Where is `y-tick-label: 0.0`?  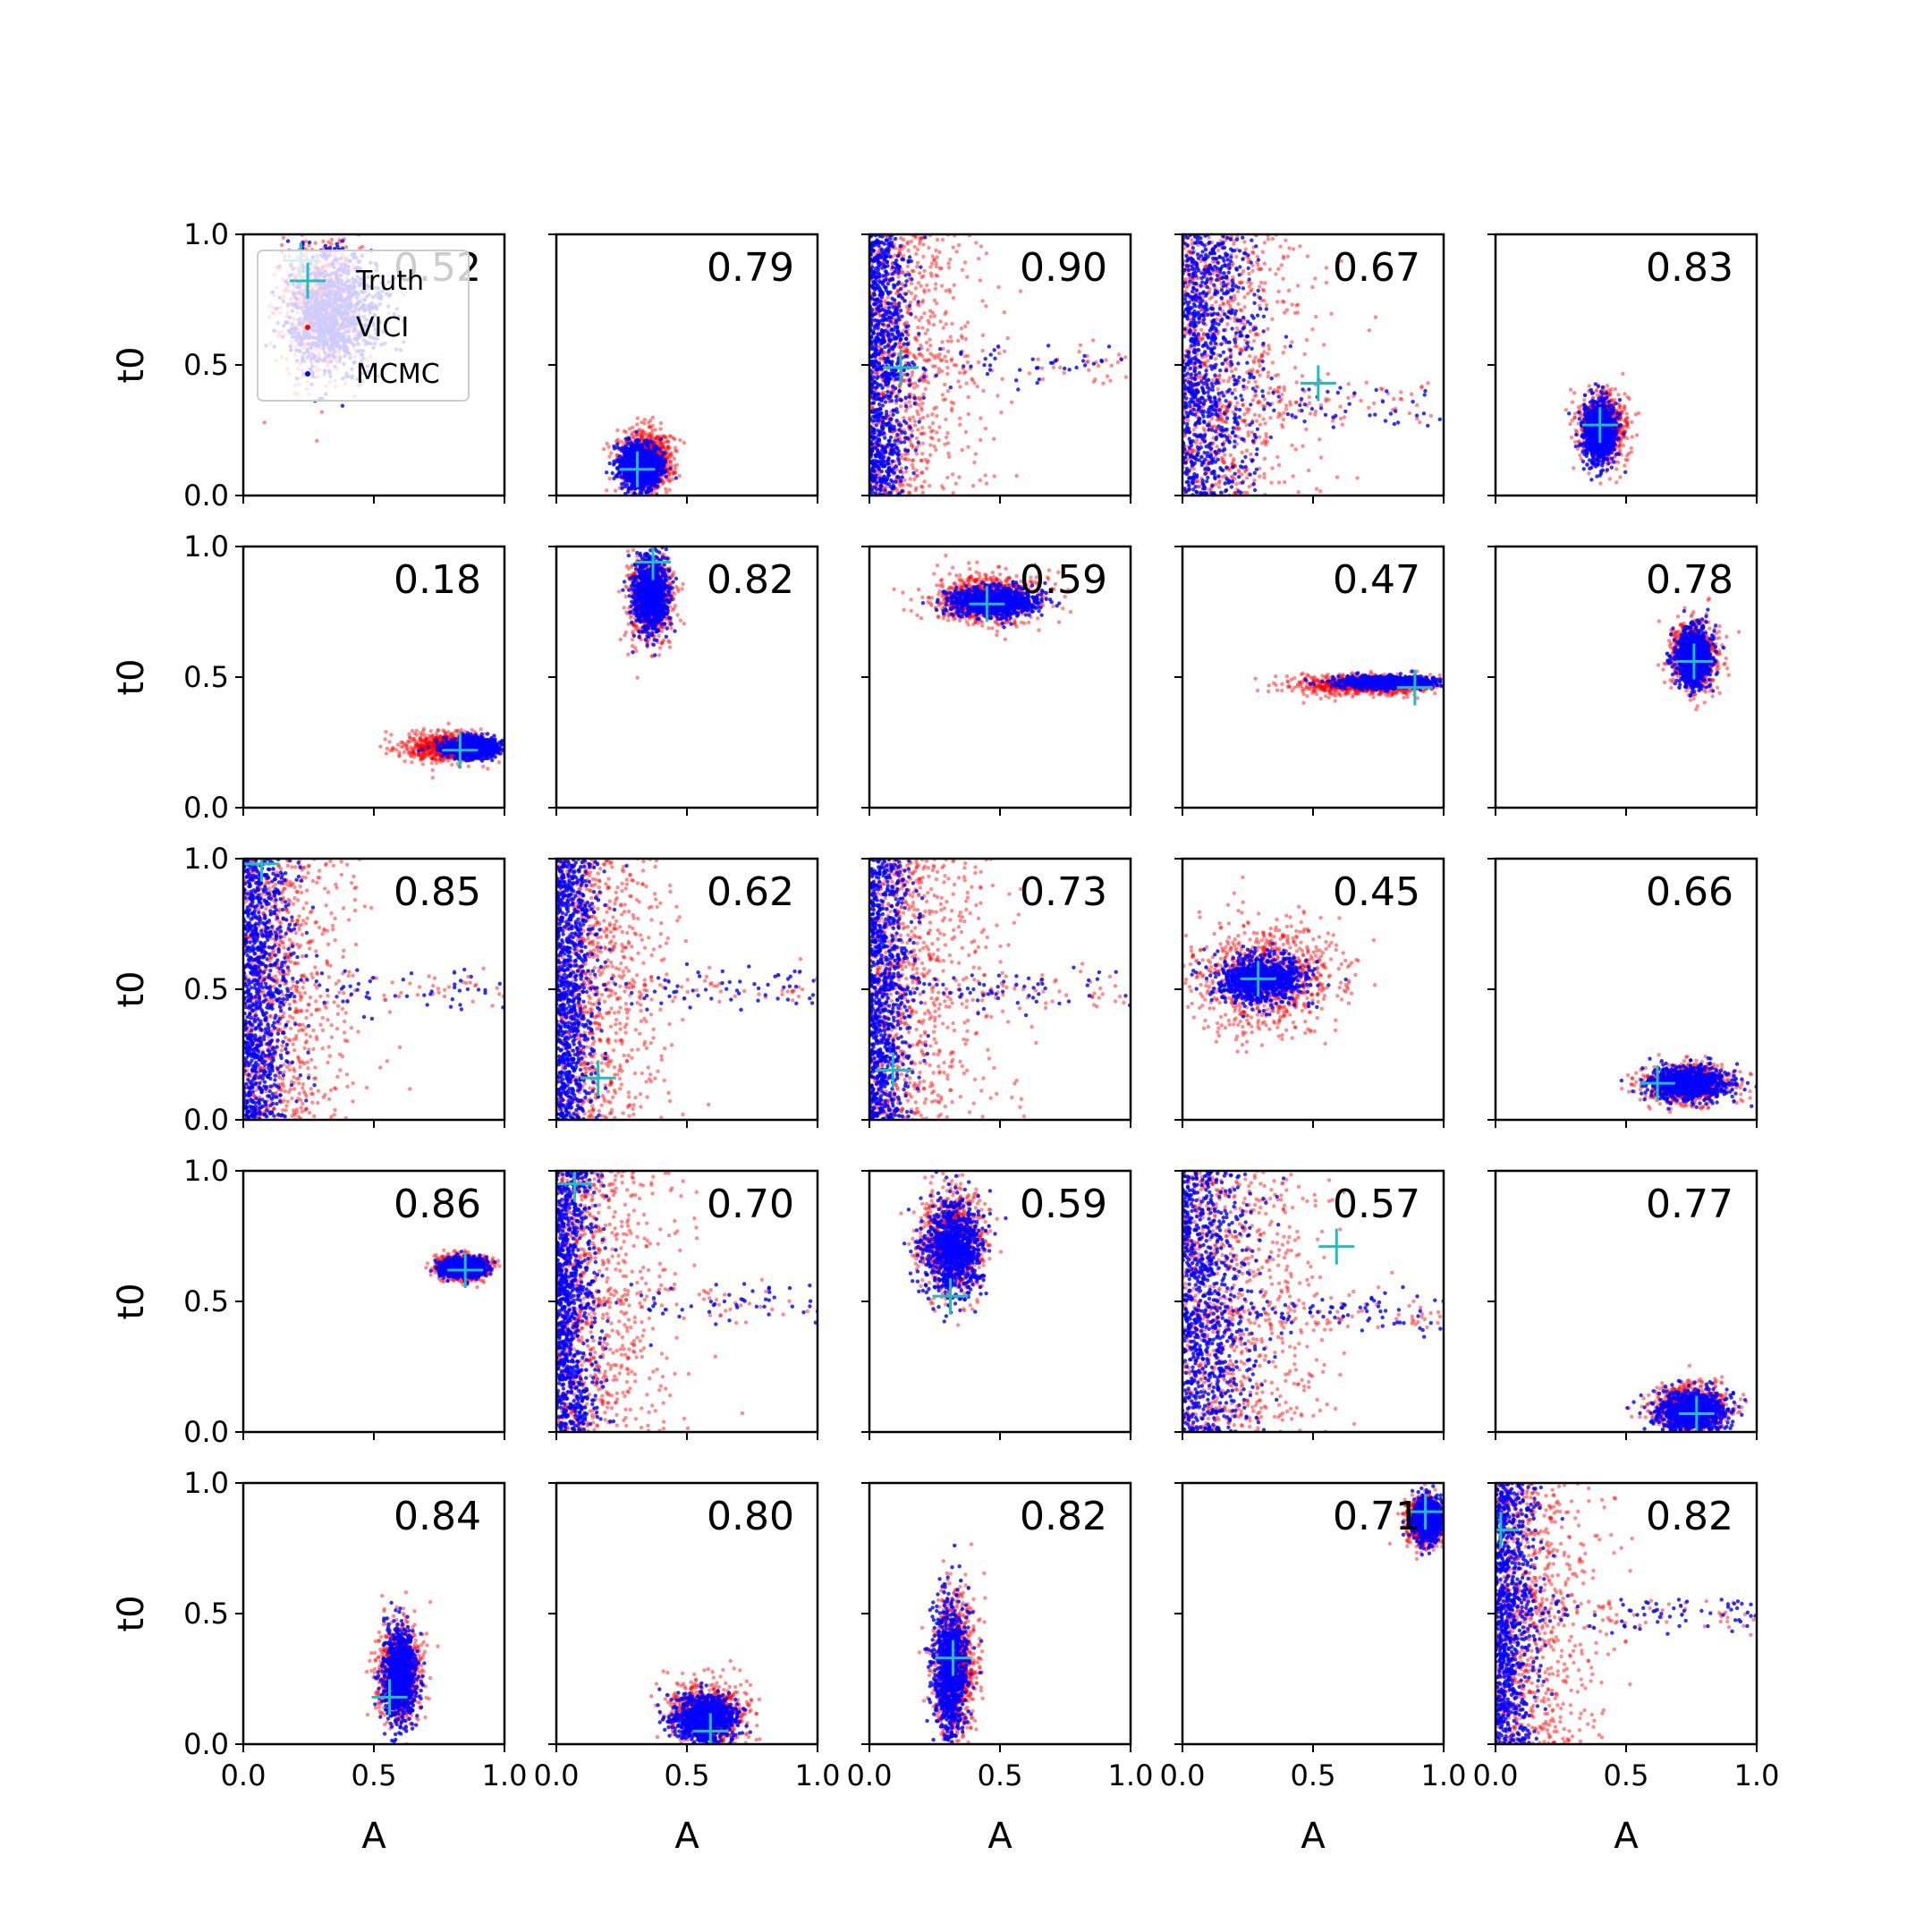 y-tick-label: 0.0 is located at coordinates (206, 496).